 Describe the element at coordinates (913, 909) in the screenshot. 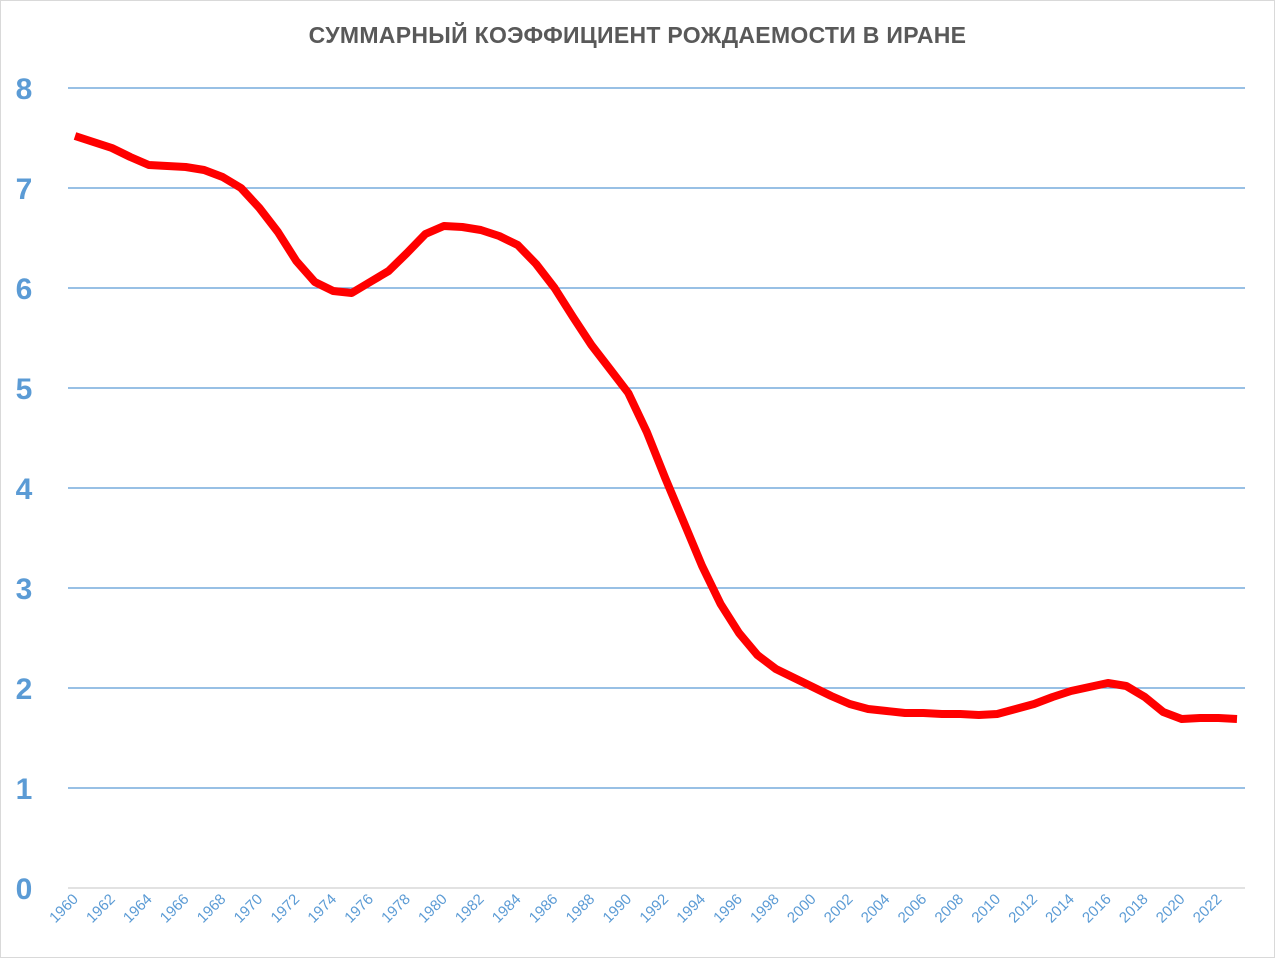

I see `x-tick-label: 2006` at that location.